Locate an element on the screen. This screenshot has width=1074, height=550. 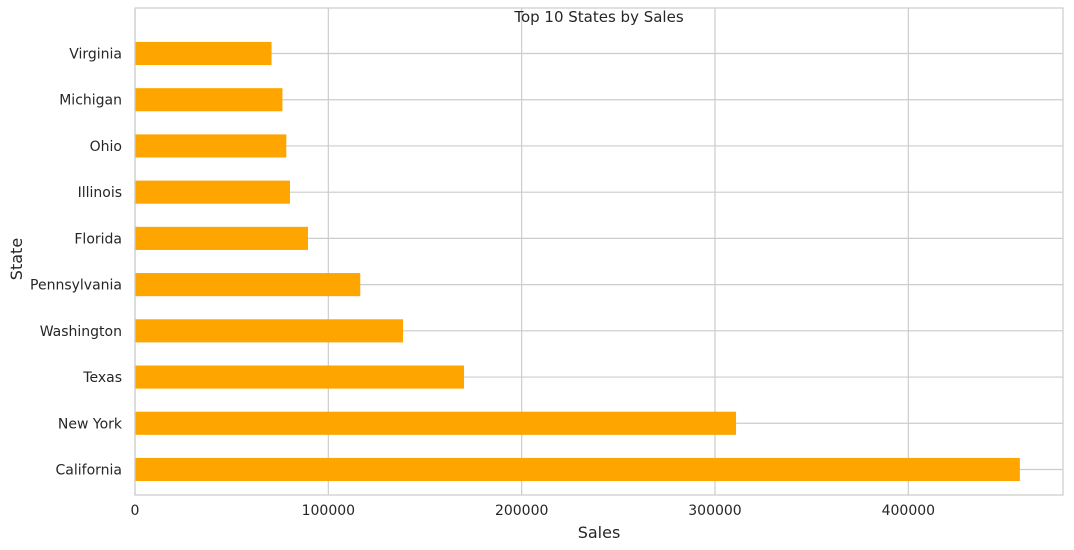
bar-ohio is located at coordinates (211, 146).